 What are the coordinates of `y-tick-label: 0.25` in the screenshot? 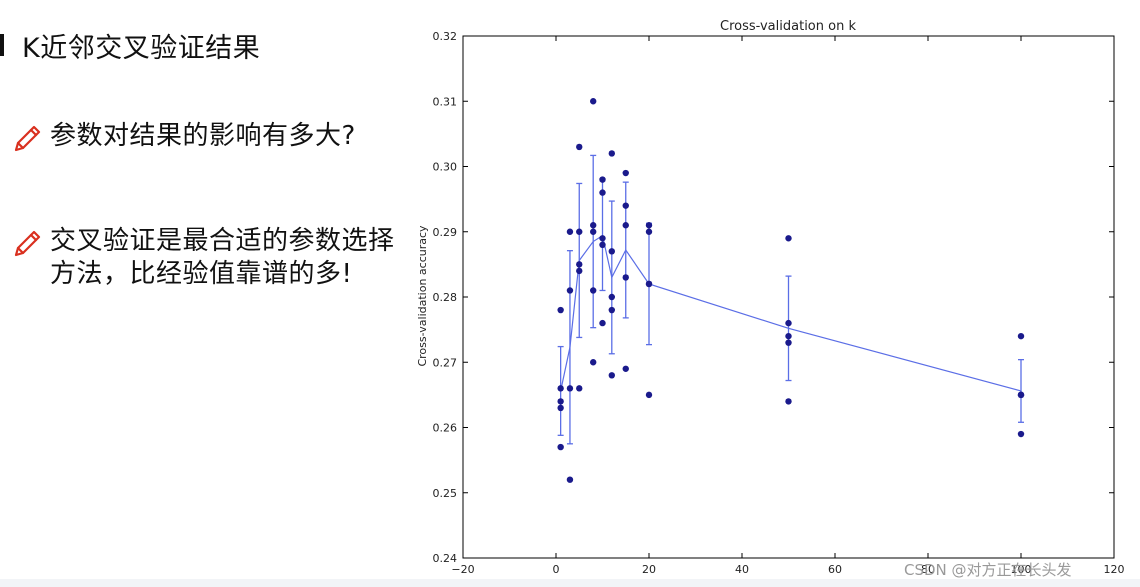 It's located at (445, 493).